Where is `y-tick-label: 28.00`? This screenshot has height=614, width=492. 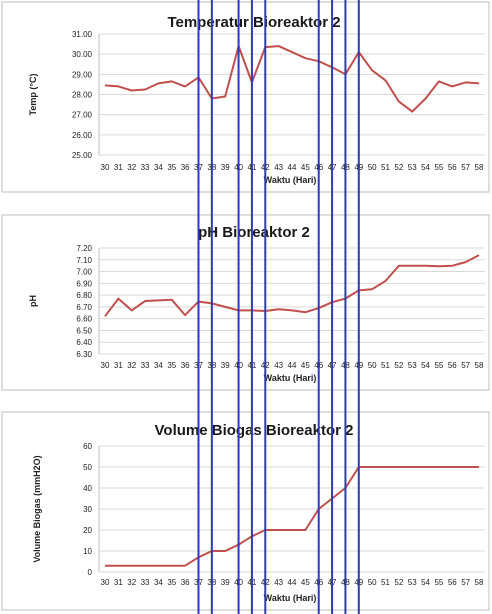
y-tick-label: 28.00 is located at coordinates (82, 95).